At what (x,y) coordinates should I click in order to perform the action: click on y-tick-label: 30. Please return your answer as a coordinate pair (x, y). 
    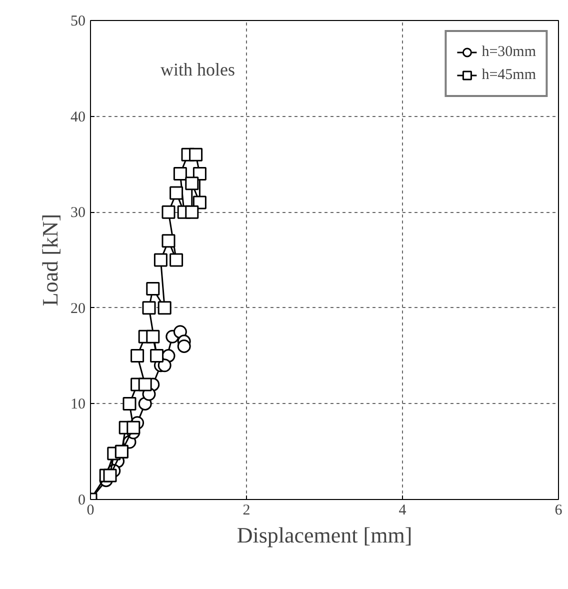
    Looking at the image, I should click on (78, 213).